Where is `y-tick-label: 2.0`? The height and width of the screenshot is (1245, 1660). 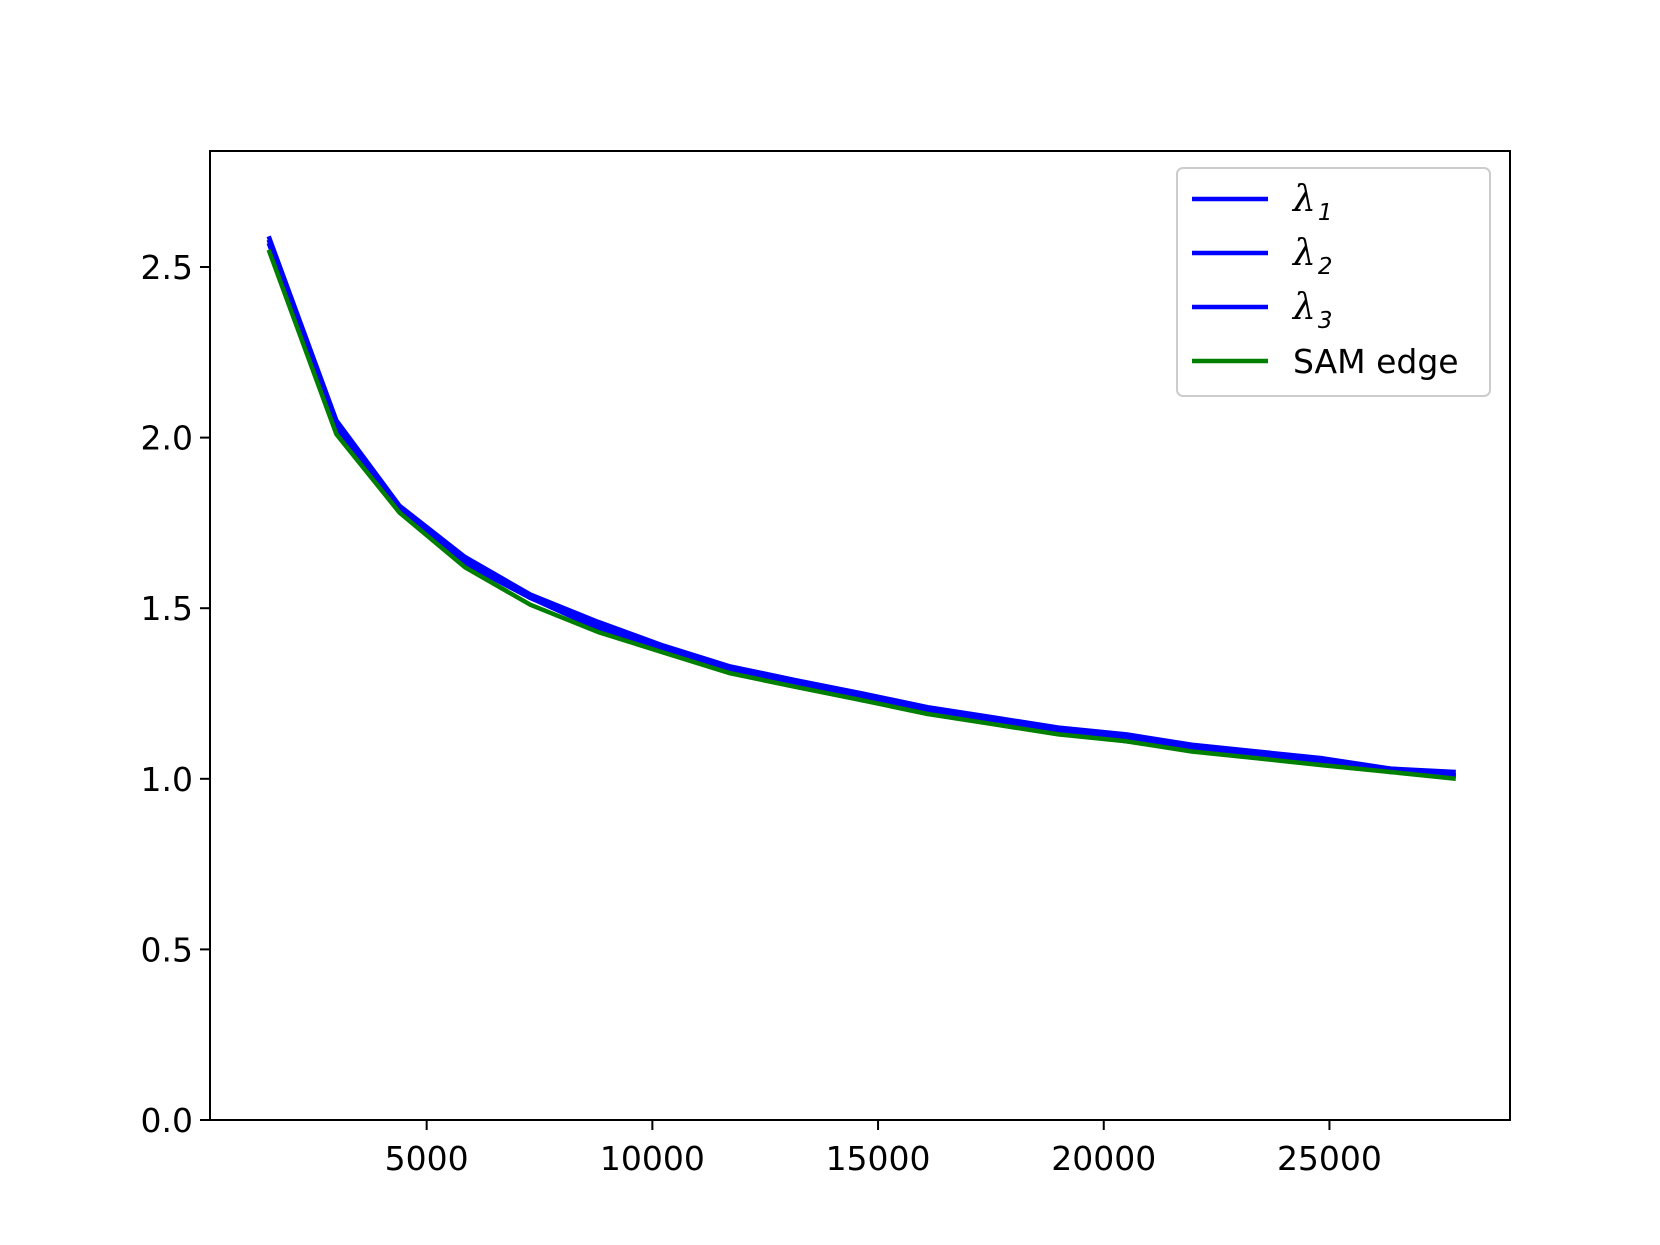
y-tick-label: 2.0 is located at coordinates (167, 438).